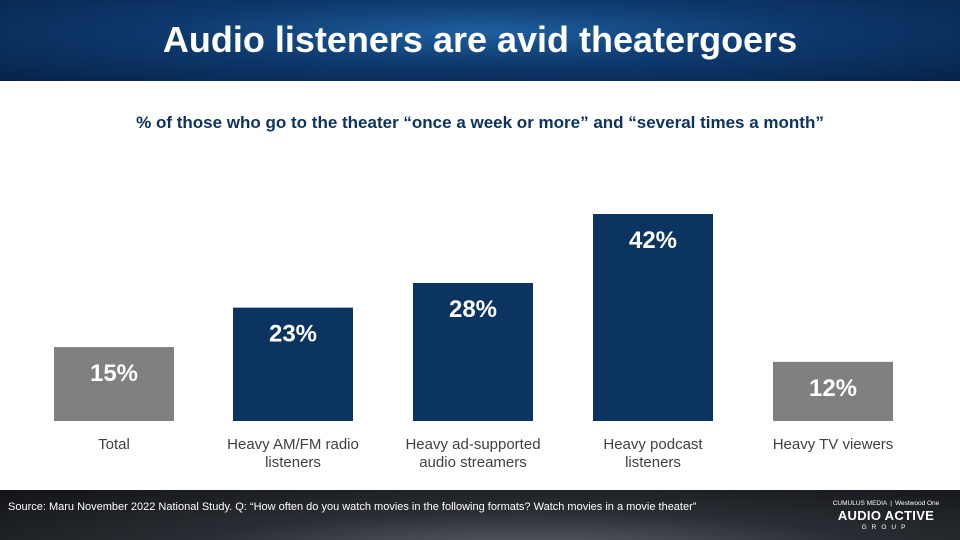 The height and width of the screenshot is (540, 960). I want to click on logo-brand-cumulus: CUMULUS MEDIA, so click(860, 503).